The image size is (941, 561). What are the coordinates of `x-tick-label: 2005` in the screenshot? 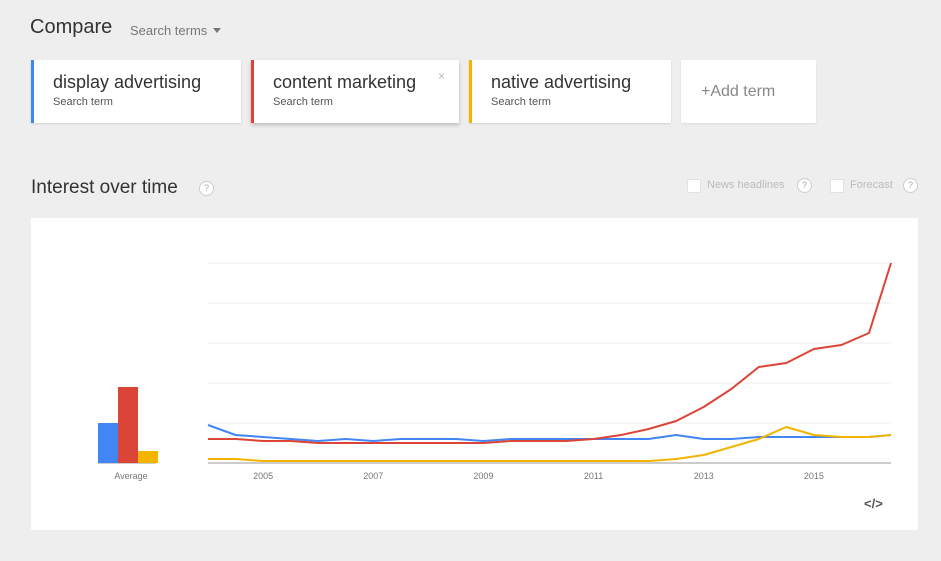 It's located at (263, 476).